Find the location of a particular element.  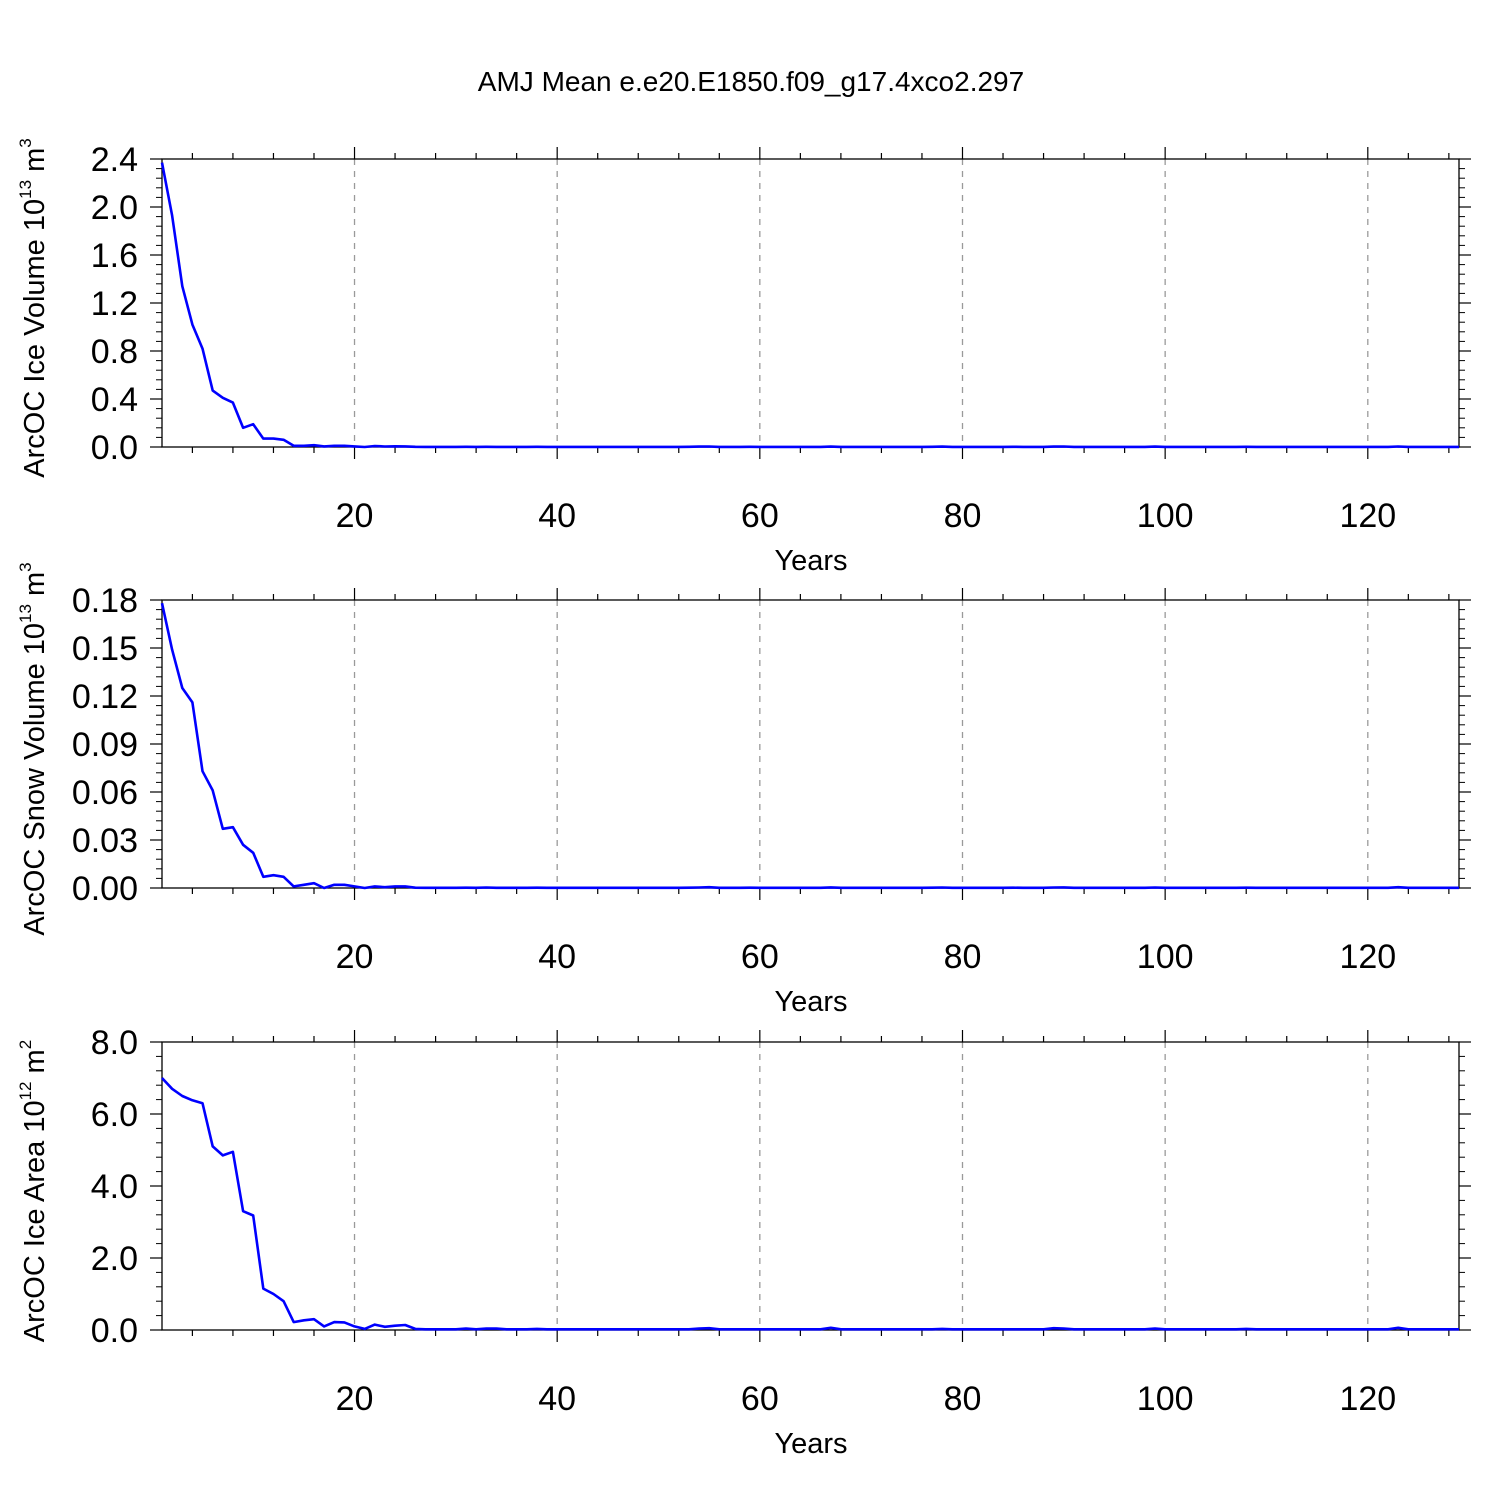

y-axis-title: ArcOC Snow Volume 1013 m3 is located at coordinates (33, 748).